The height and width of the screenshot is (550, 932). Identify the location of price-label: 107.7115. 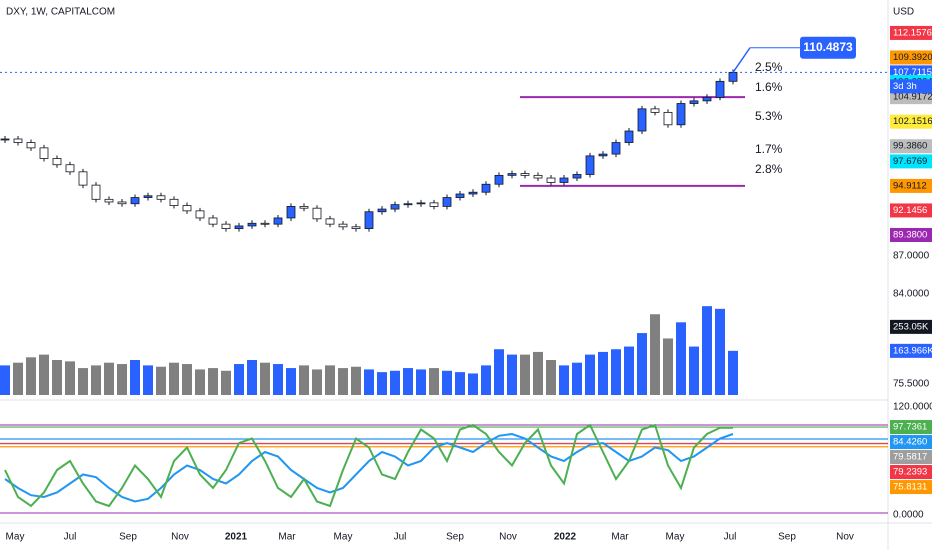
(912, 72).